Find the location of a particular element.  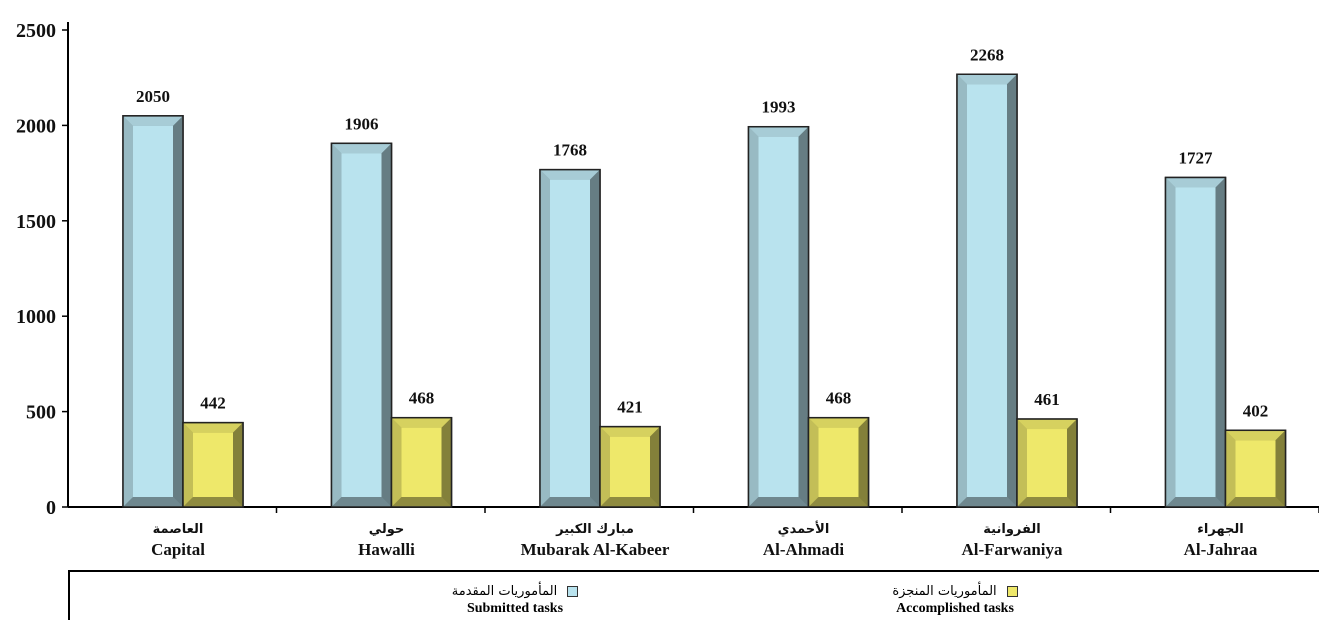

data-label: 442 is located at coordinates (213, 403).